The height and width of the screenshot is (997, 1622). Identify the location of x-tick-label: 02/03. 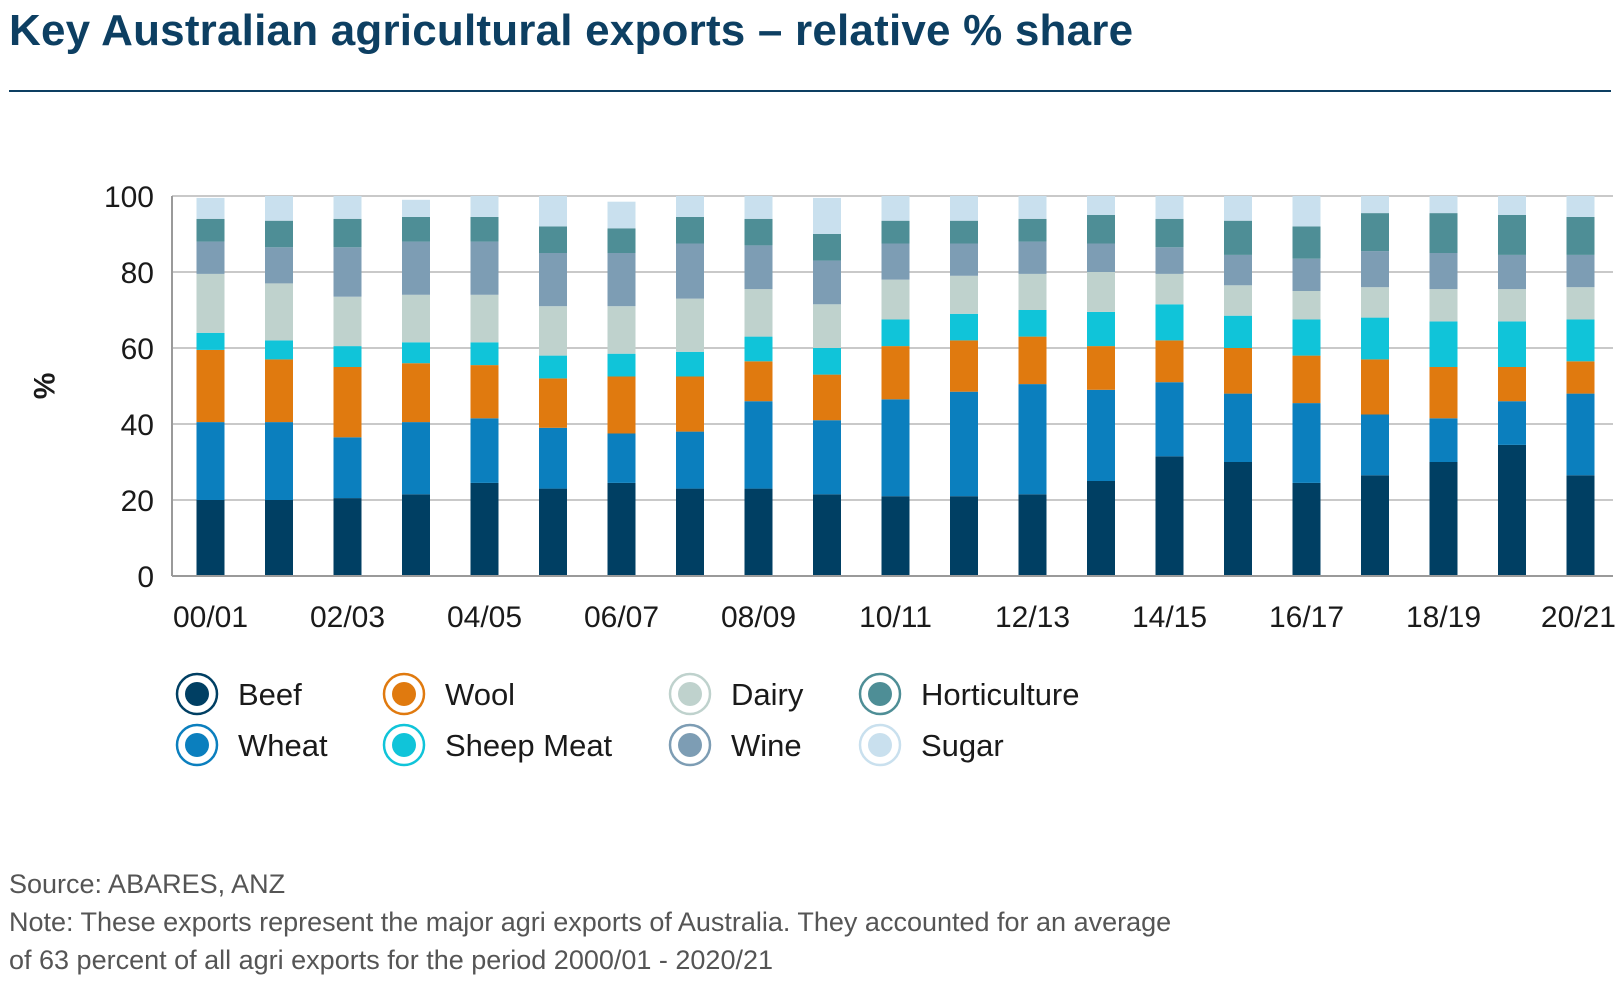
(347, 617).